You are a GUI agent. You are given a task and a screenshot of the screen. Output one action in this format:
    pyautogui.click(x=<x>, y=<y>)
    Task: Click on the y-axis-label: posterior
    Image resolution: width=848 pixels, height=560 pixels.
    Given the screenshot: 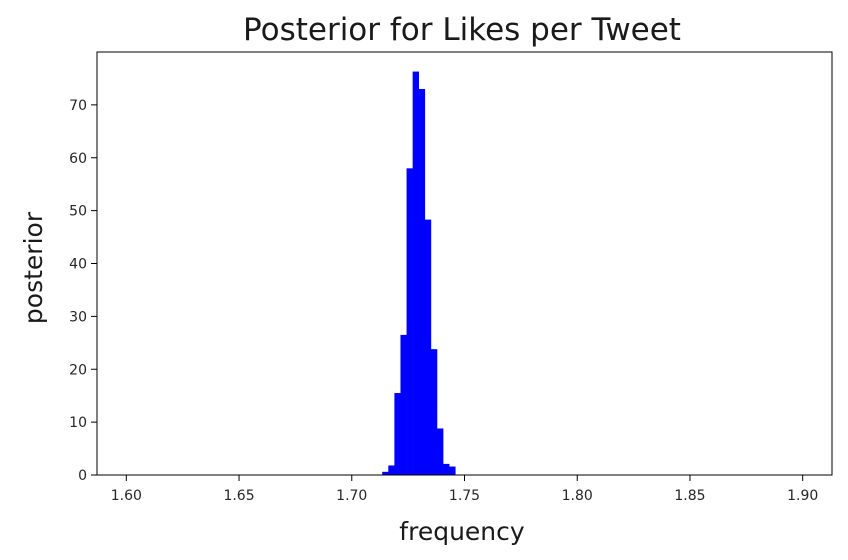 What is the action you would take?
    pyautogui.click(x=33, y=267)
    